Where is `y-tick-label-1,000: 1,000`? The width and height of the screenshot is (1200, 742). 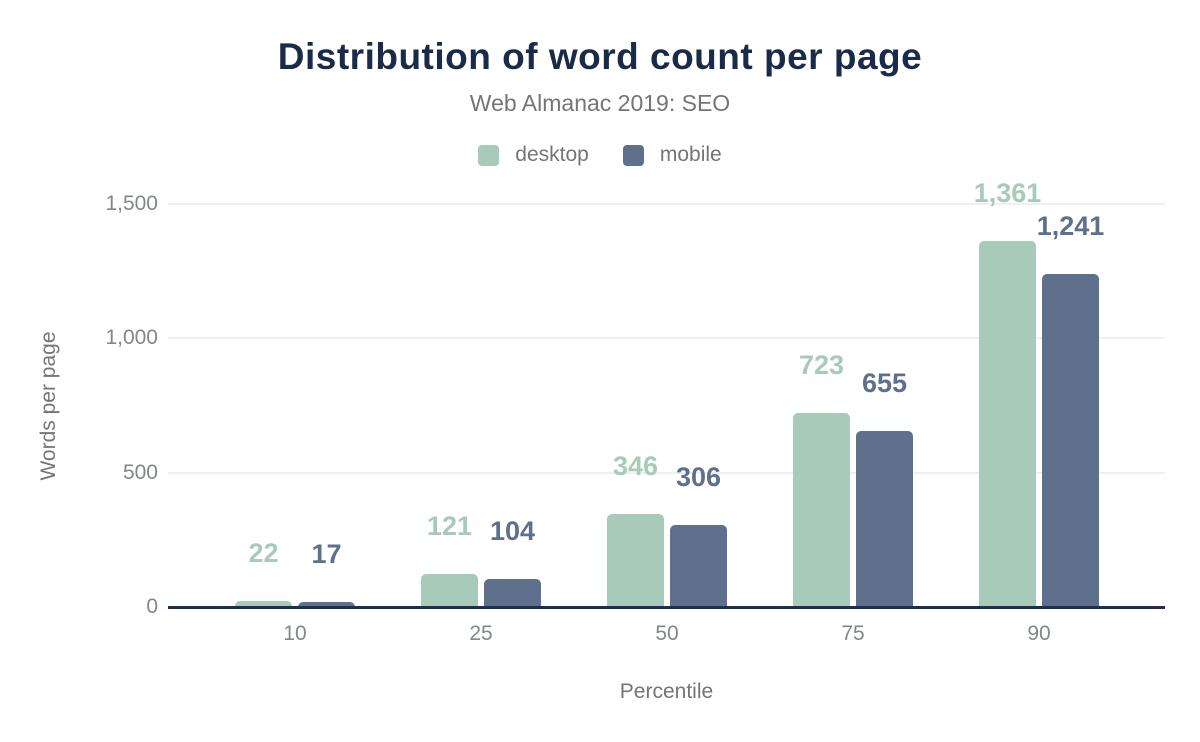 y-tick-label-1,000: 1,000 is located at coordinates (131, 338).